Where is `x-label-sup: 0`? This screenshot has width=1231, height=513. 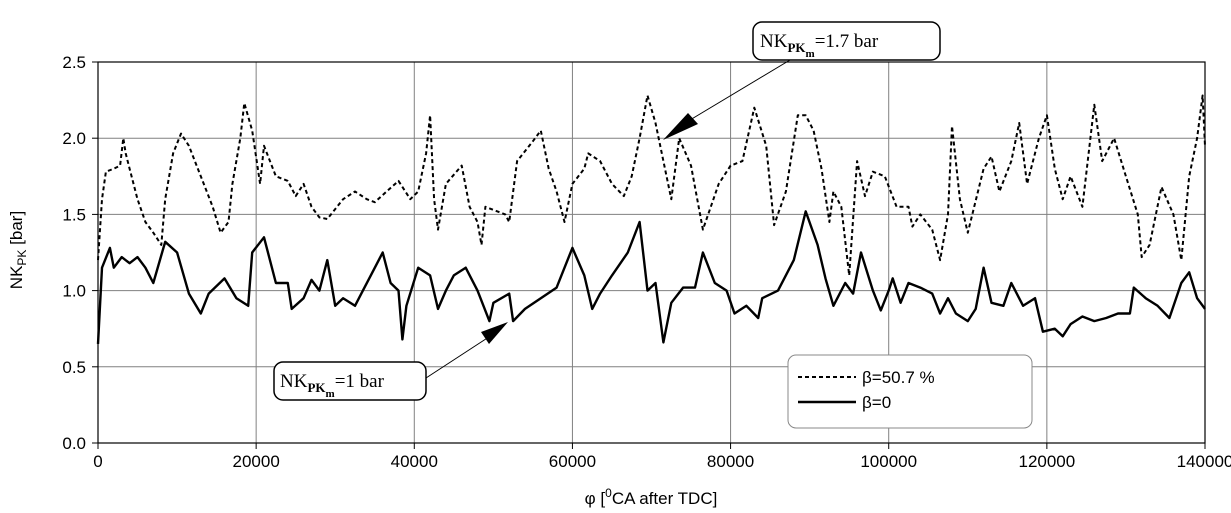
x-label-sup: 0 is located at coordinates (608, 493).